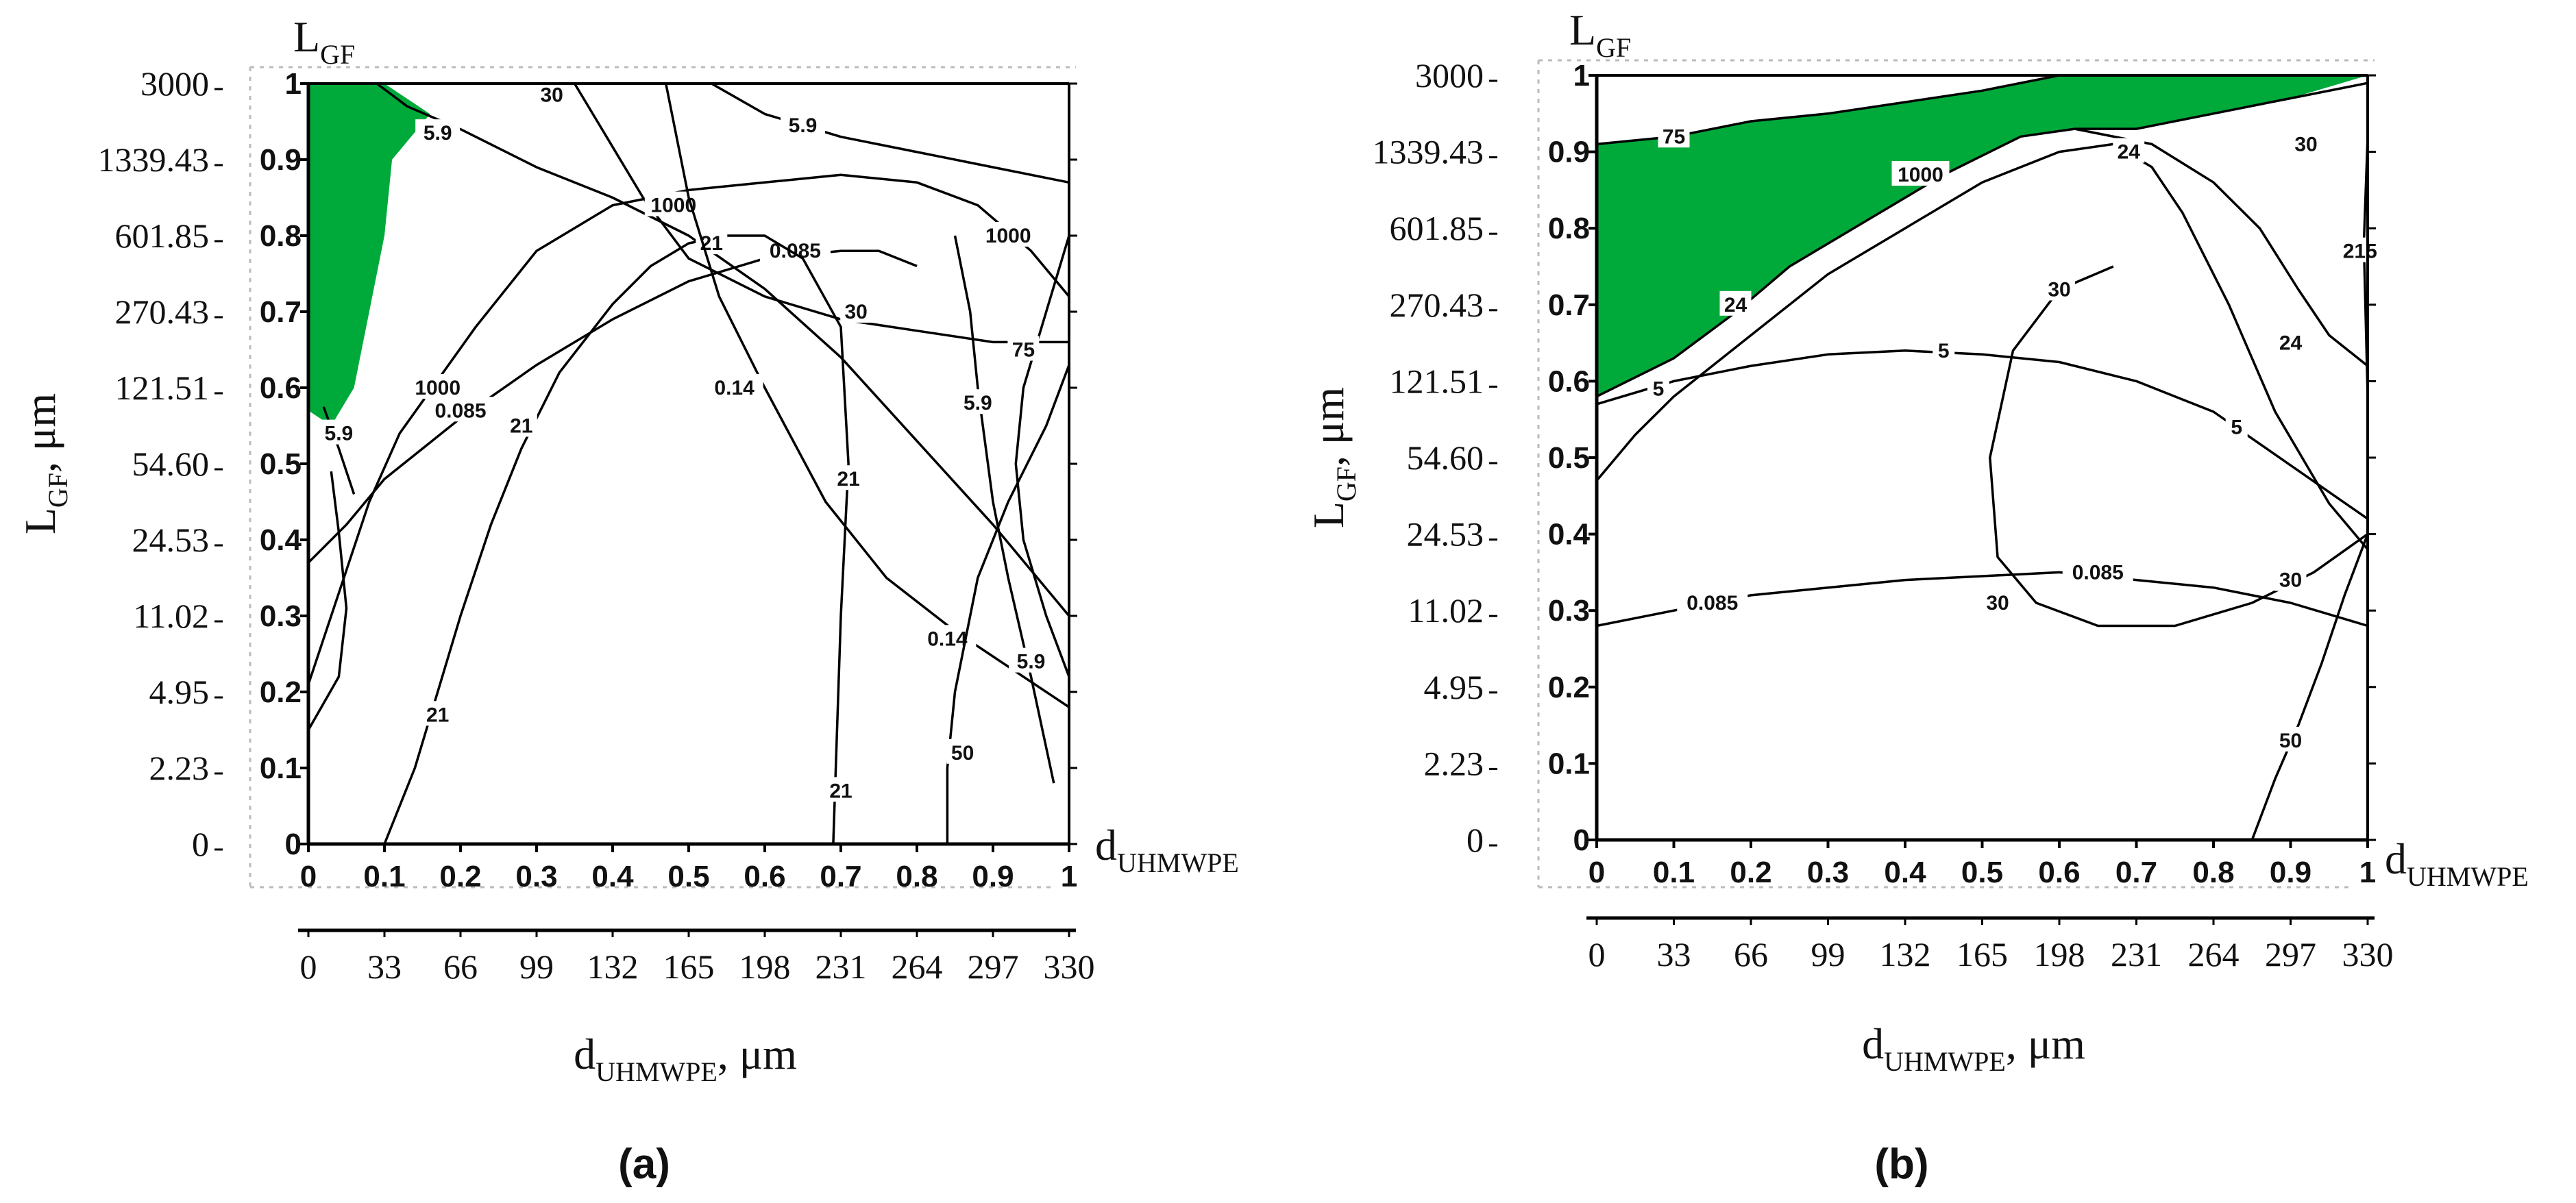  I want to click on panel-a-left-y-label-0: 0, so click(201, 844).